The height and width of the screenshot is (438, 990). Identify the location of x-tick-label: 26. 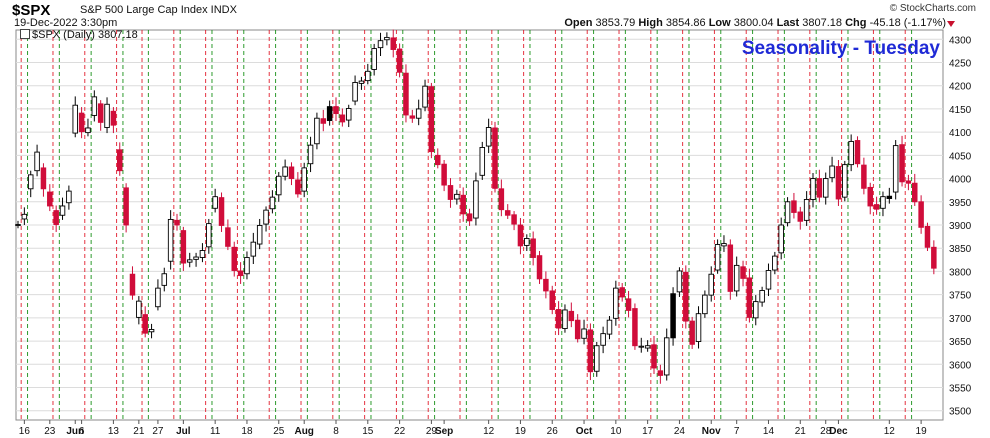
(553, 431).